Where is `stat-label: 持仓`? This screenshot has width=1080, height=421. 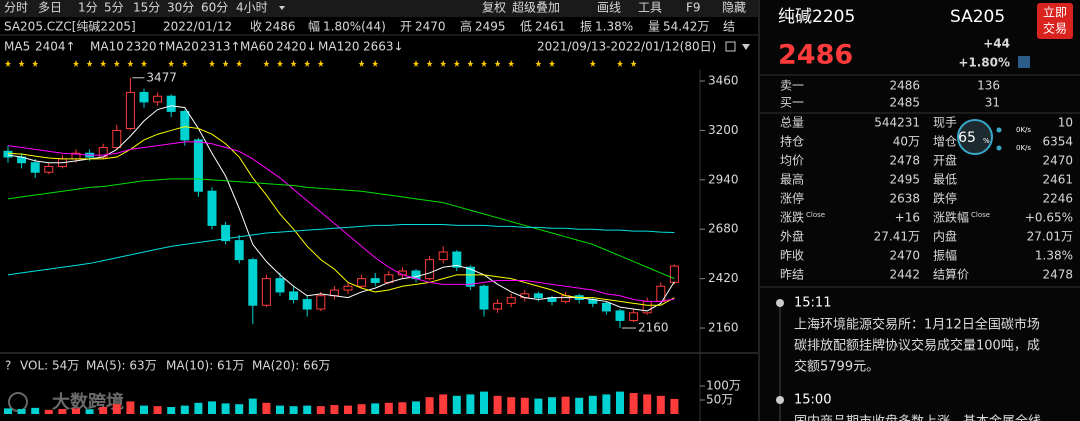
stat-label: 持仓 is located at coordinates (792, 141).